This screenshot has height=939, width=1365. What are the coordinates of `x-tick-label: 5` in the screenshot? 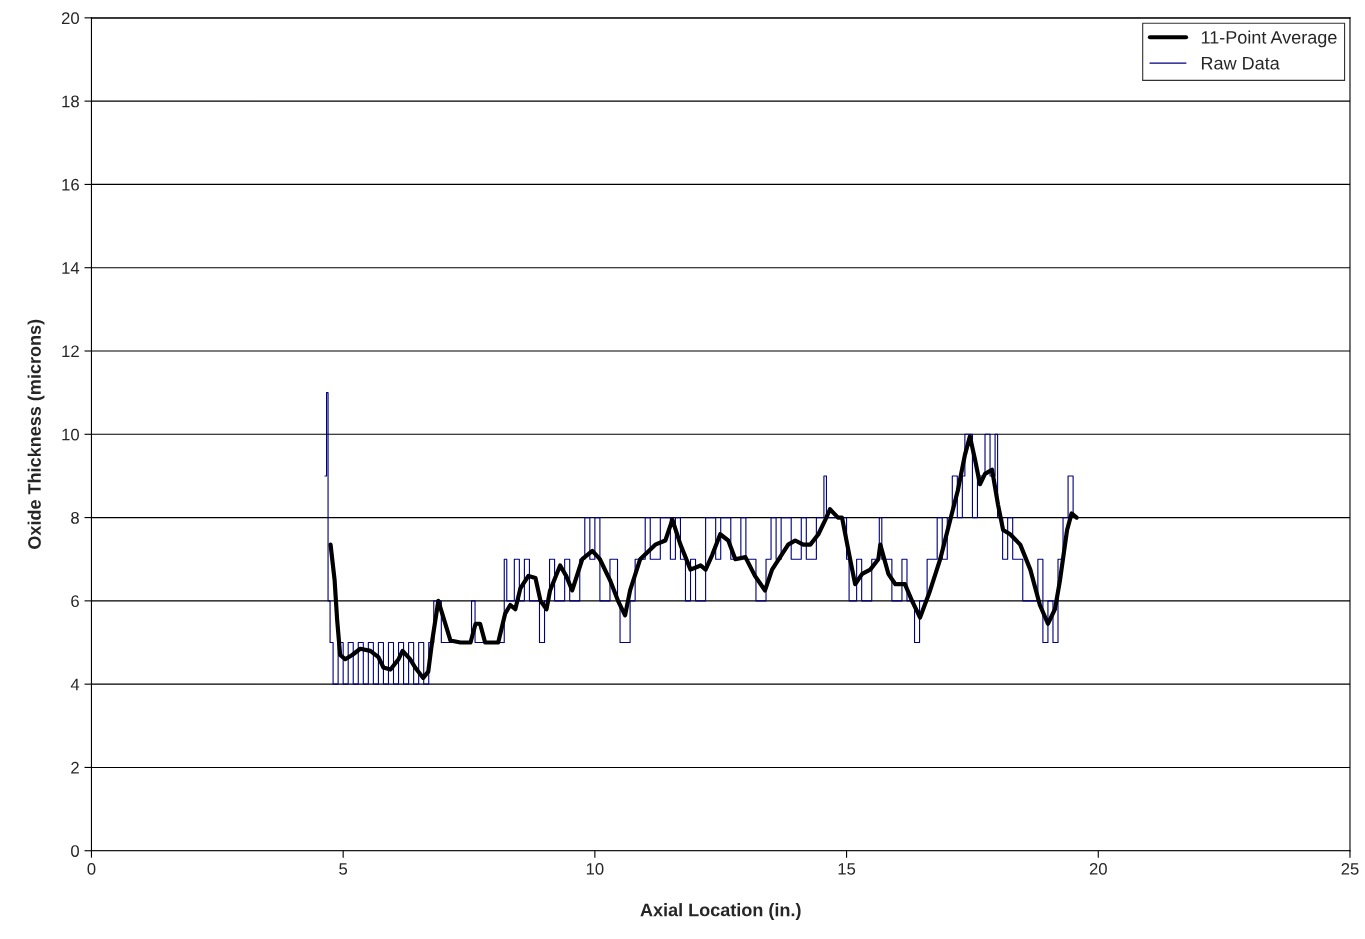 It's located at (343, 869).